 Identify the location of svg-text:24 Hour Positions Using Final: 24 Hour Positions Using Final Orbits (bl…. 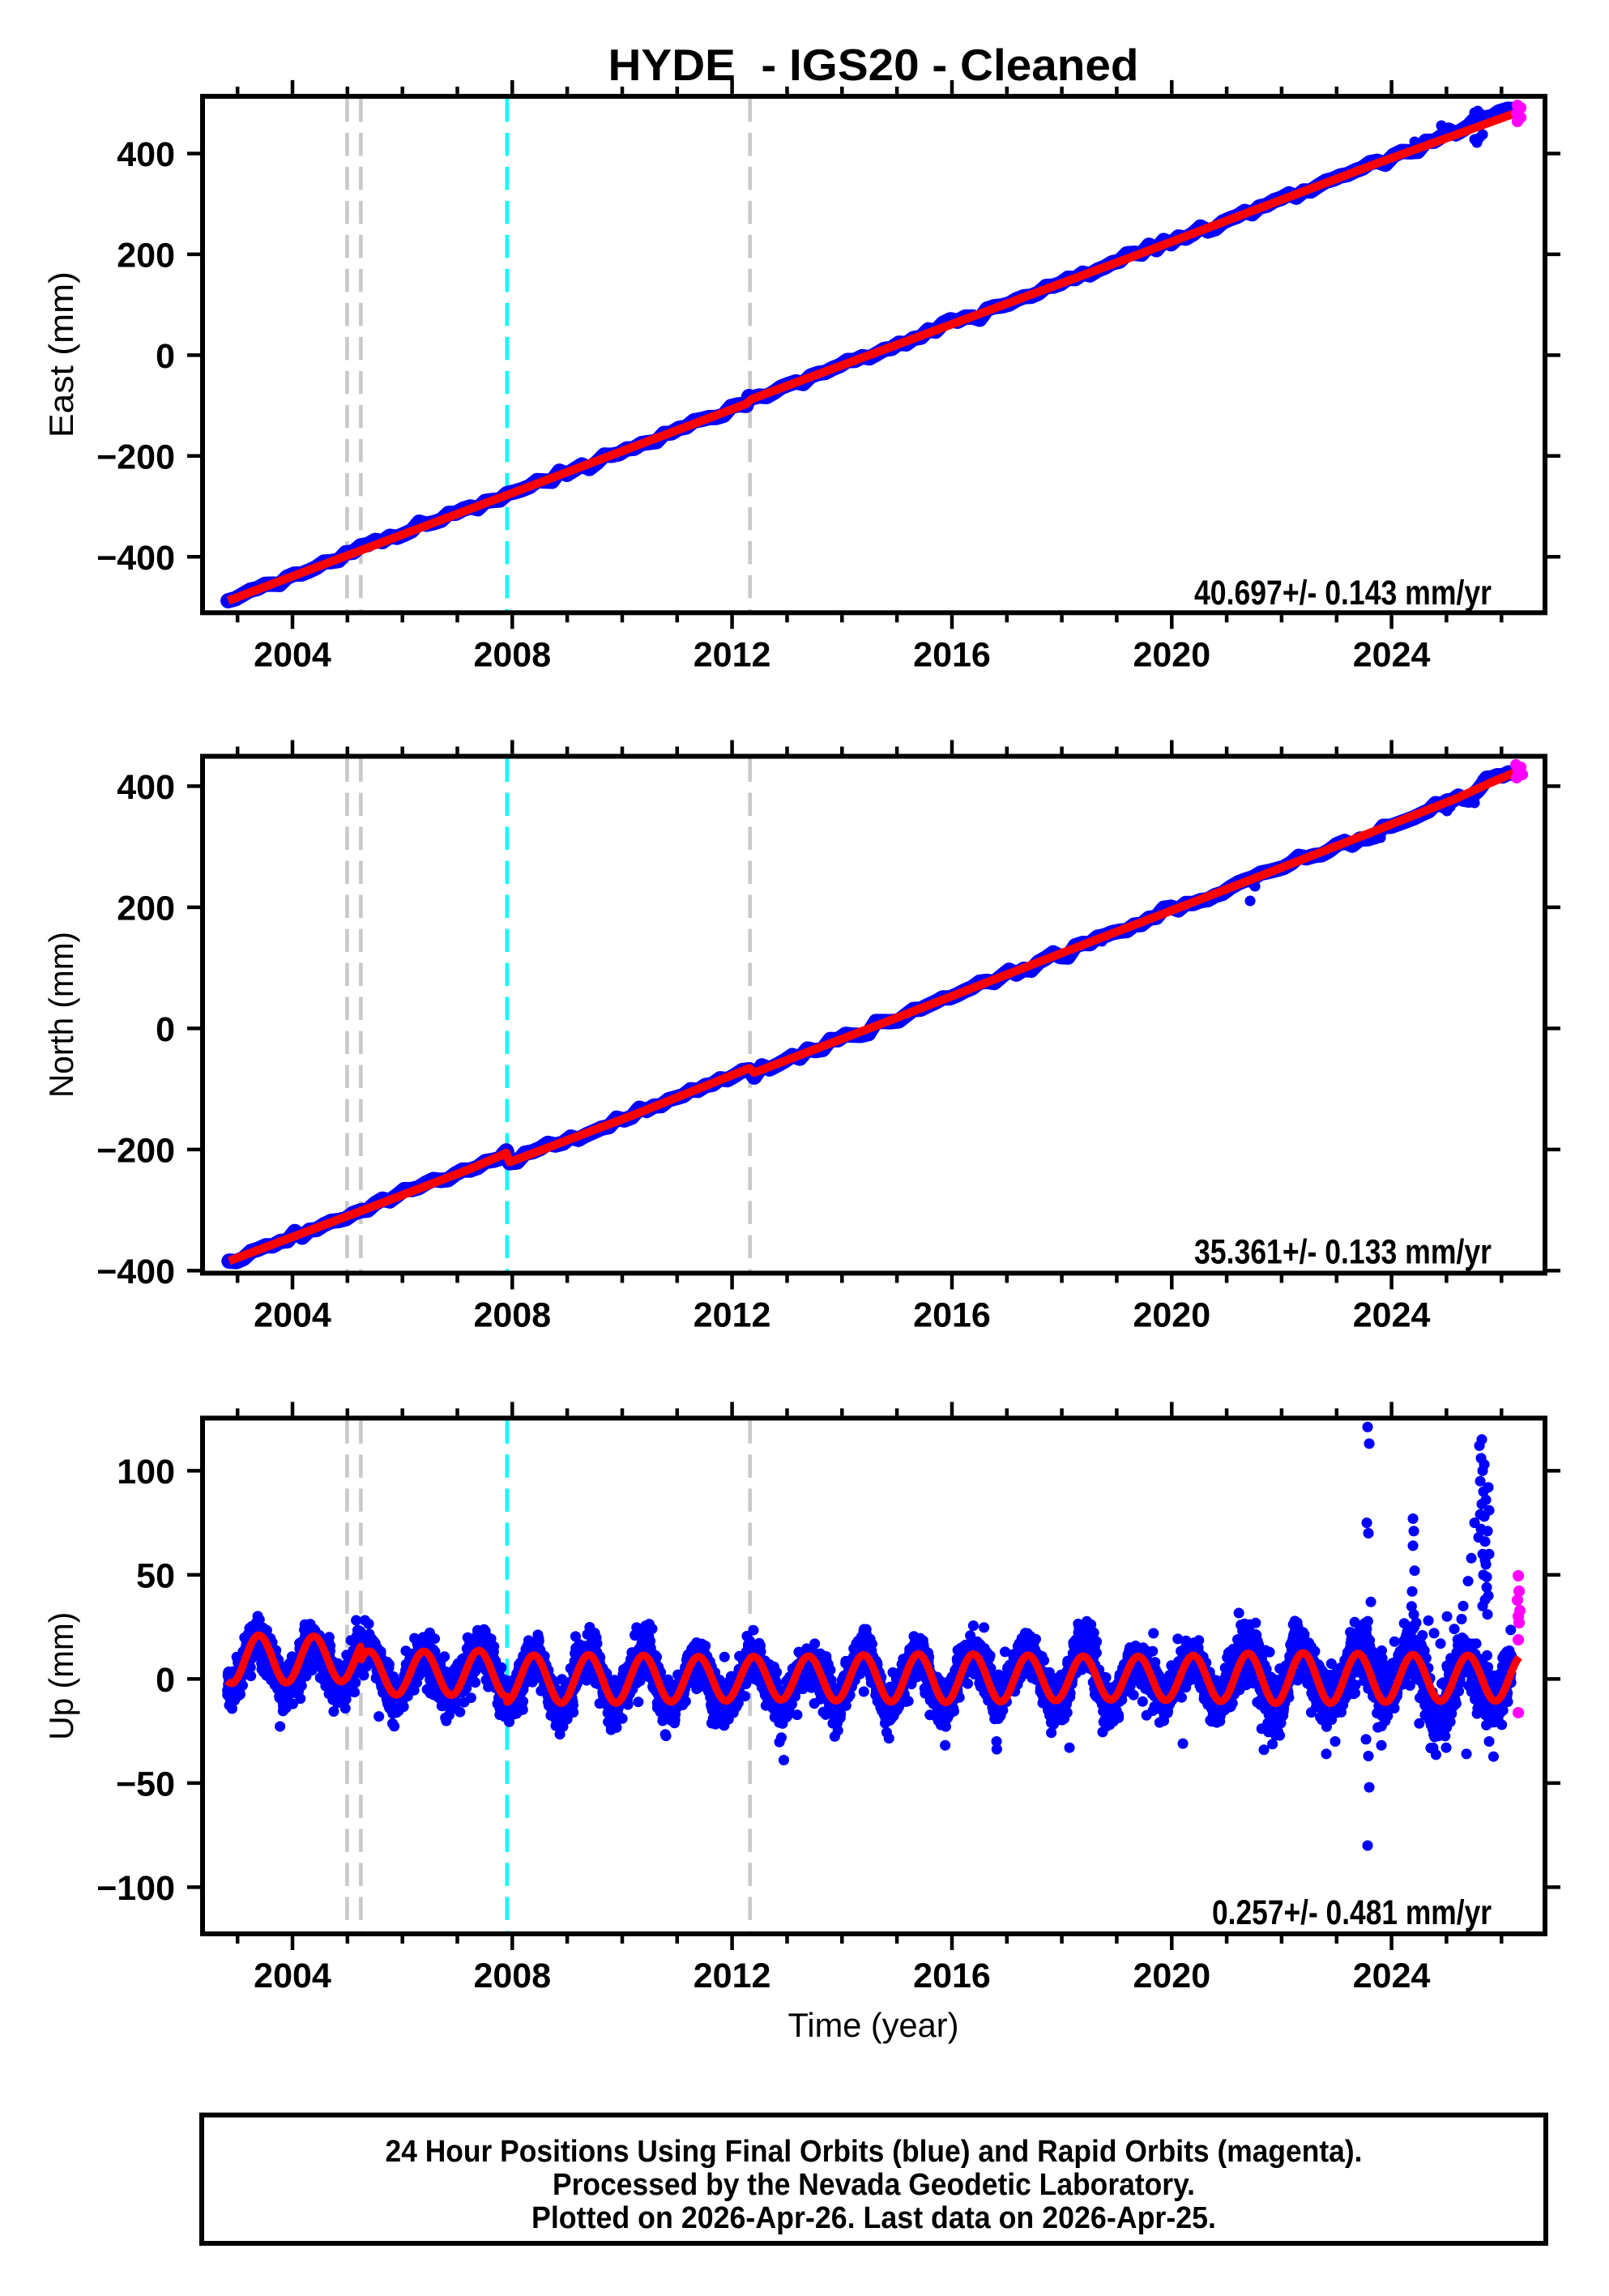
(874, 2152).